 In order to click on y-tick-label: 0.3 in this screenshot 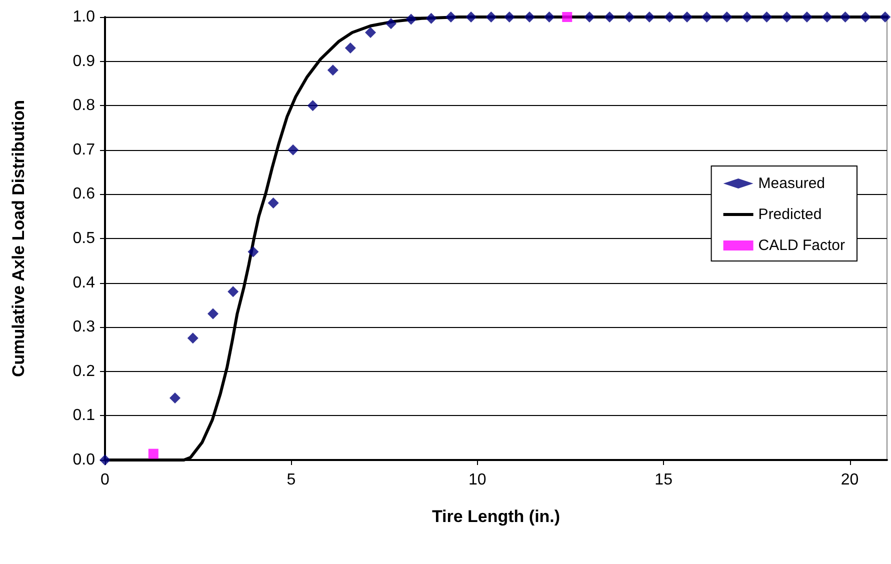, I will do `click(84, 327)`.